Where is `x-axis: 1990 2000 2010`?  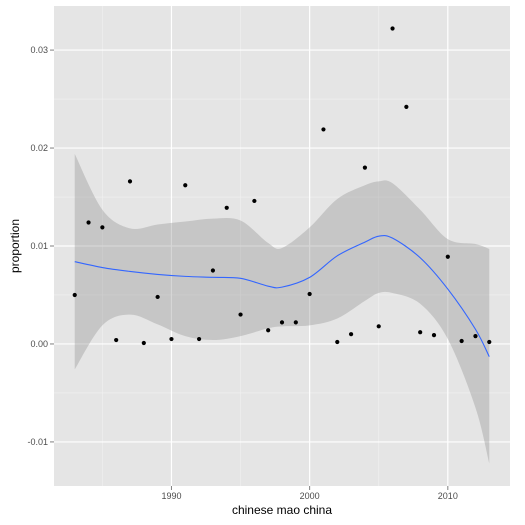
x-axis: 1990 2000 2010 is located at coordinates (309, 493).